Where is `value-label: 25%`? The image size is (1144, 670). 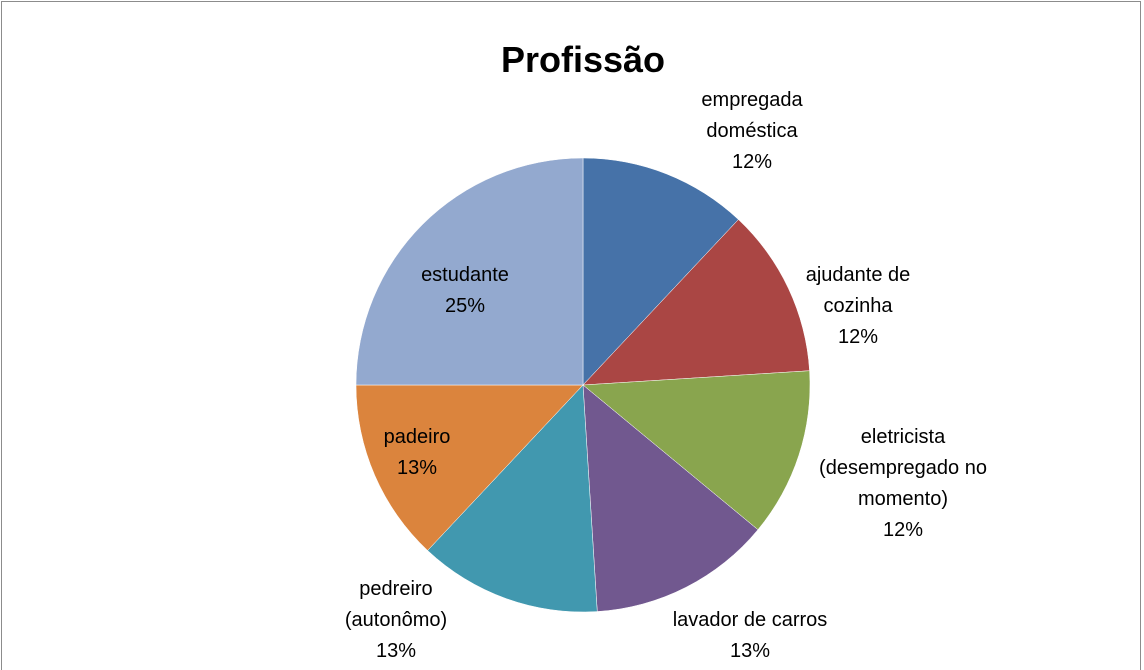
value-label: 25% is located at coordinates (465, 306).